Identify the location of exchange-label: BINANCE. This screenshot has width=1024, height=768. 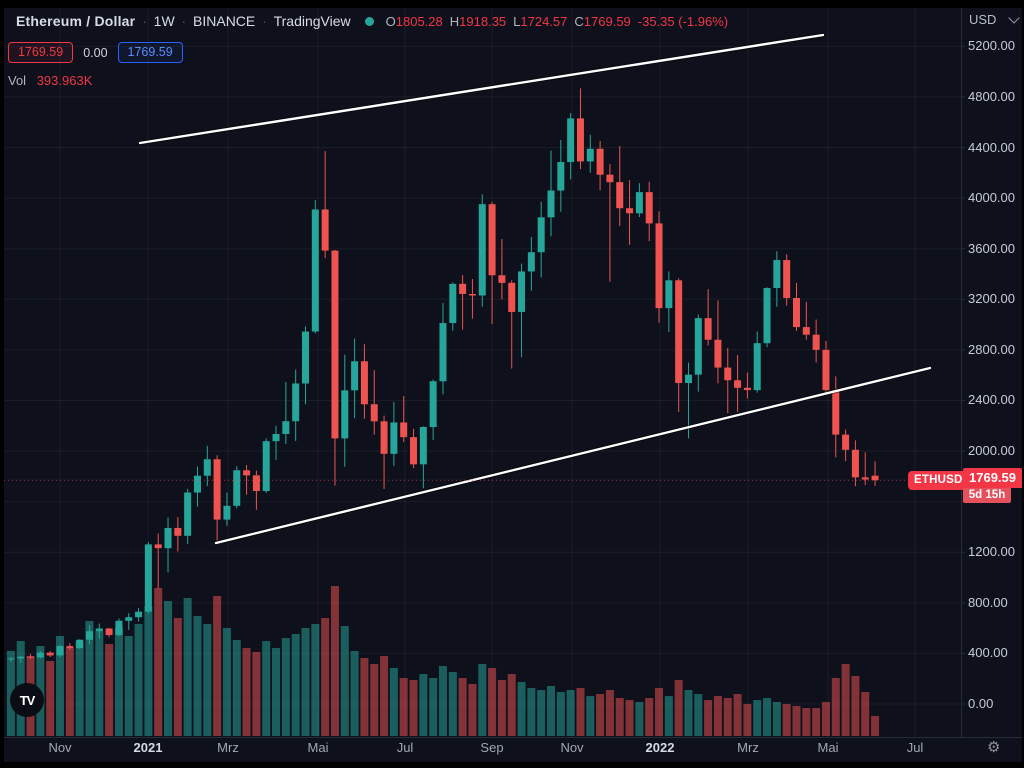
(224, 21).